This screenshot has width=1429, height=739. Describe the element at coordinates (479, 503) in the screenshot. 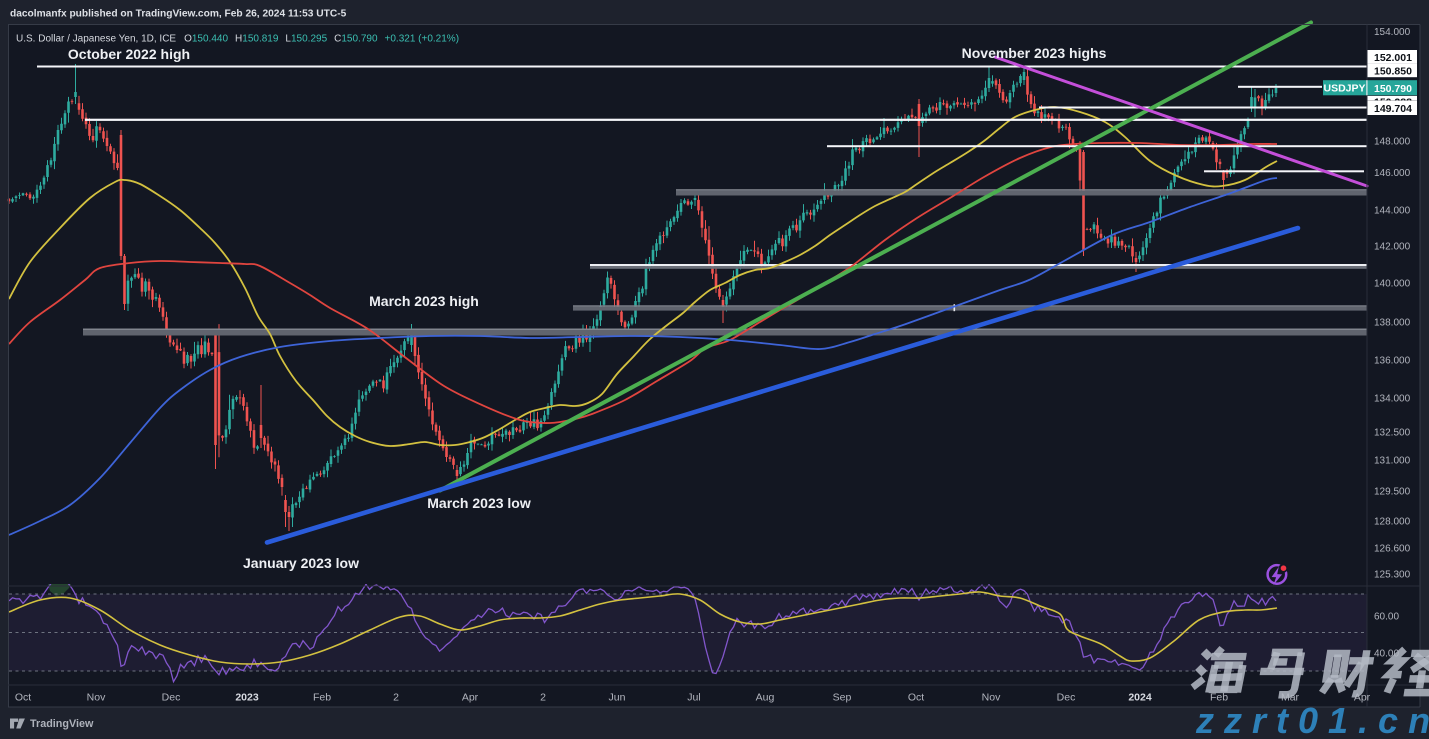

I see `svg-text: March 2023 low` at that location.